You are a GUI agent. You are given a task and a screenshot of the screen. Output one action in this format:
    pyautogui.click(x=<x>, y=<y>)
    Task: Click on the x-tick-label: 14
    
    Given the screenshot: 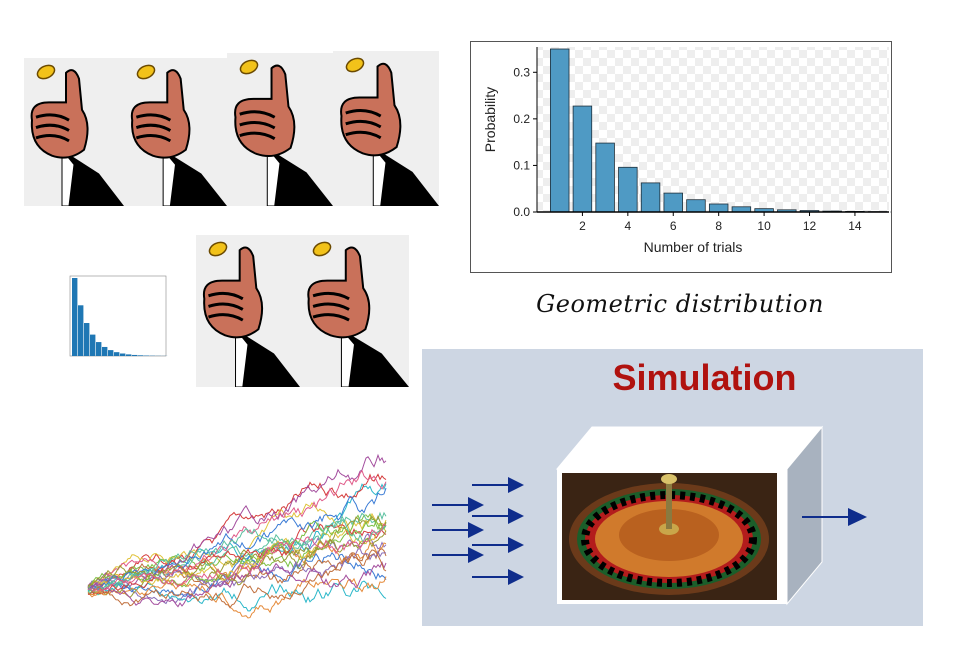 What is the action you would take?
    pyautogui.click(x=855, y=226)
    